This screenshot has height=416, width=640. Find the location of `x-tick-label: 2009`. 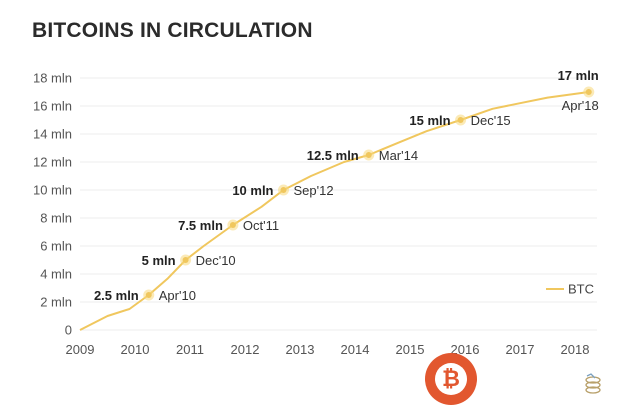

x-tick-label: 2009 is located at coordinates (80, 349).